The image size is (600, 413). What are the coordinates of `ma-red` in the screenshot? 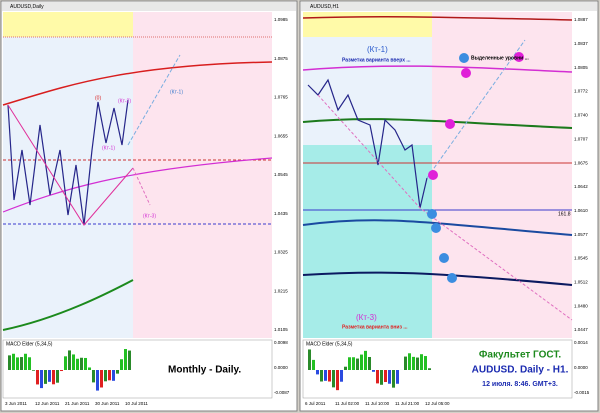 It's located at (137, 83).